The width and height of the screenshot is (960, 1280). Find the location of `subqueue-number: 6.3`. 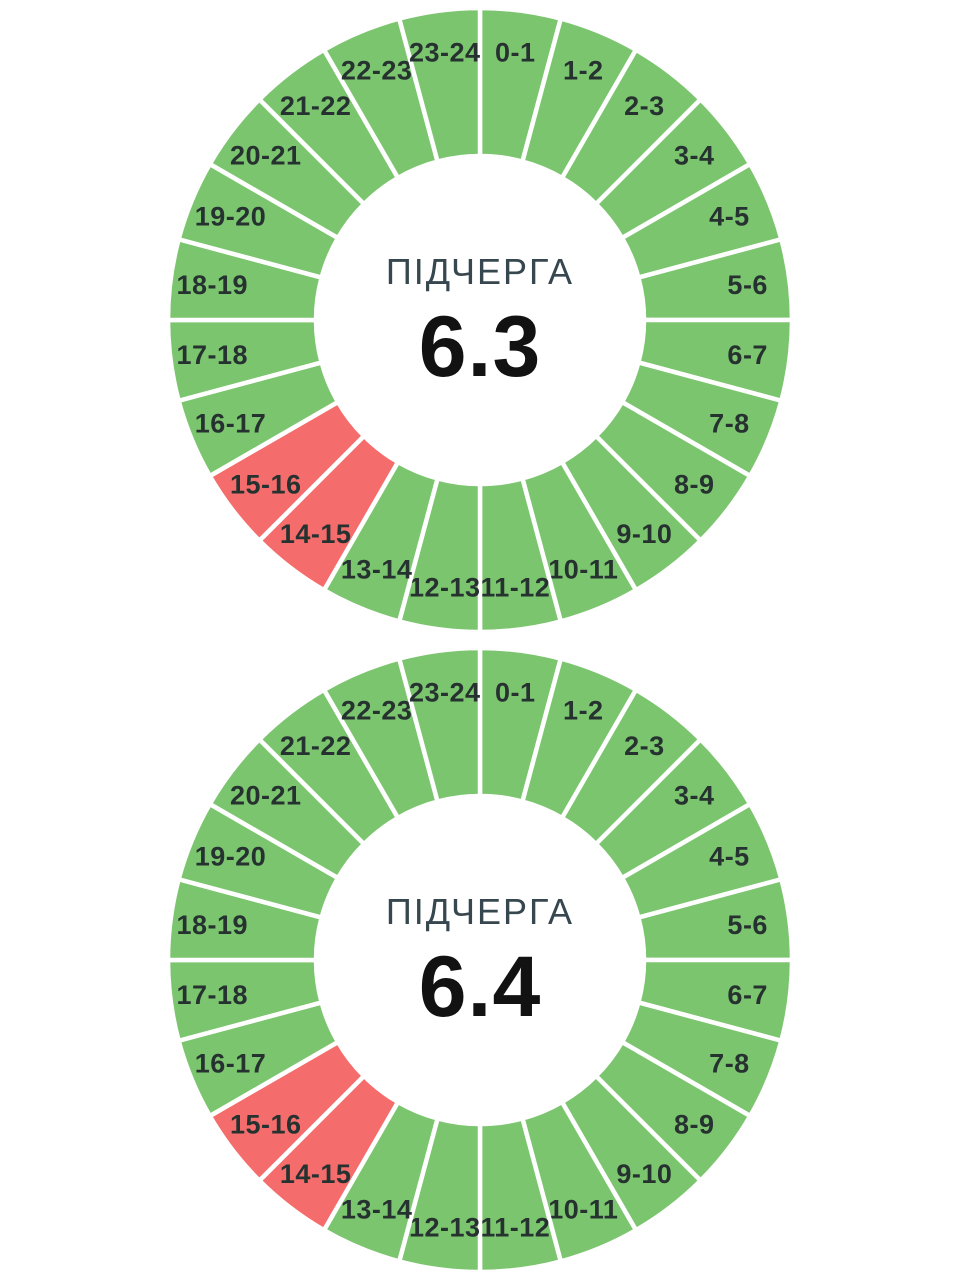

subqueue-number: 6.3 is located at coordinates (480, 347).